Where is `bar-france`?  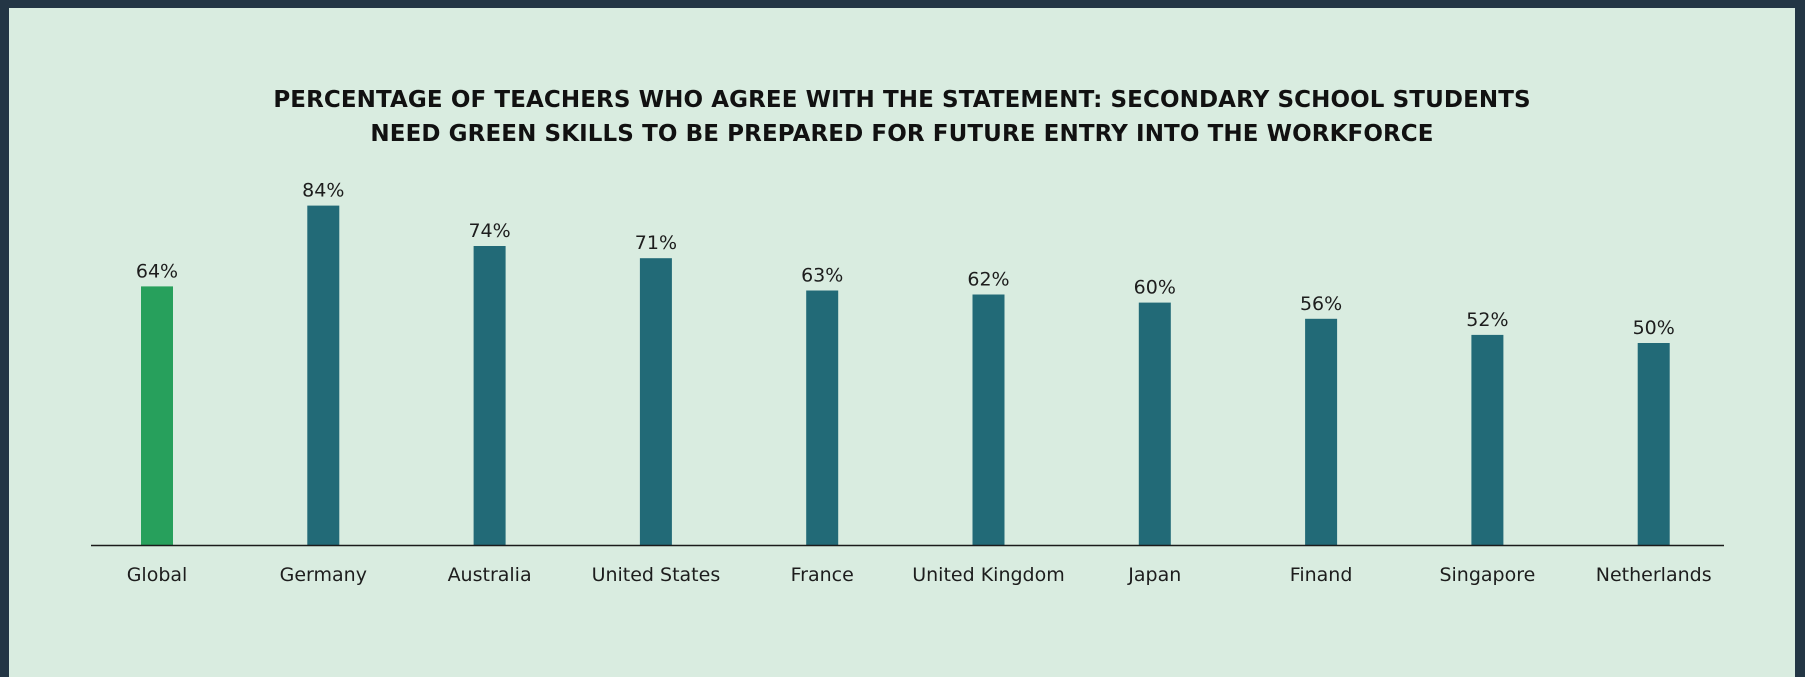
bar-france is located at coordinates (822, 417).